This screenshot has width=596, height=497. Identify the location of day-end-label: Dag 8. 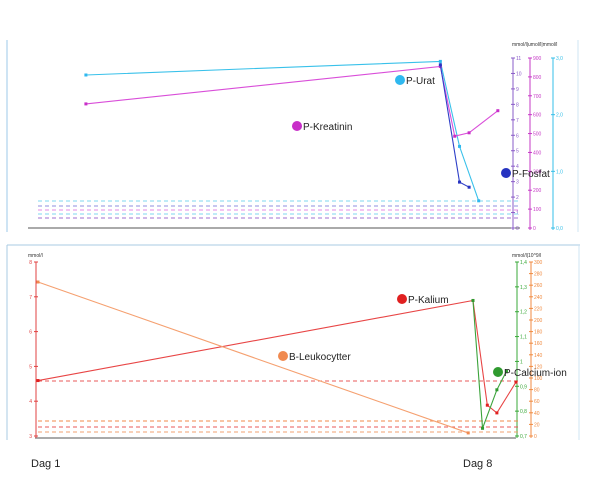
(478, 464).